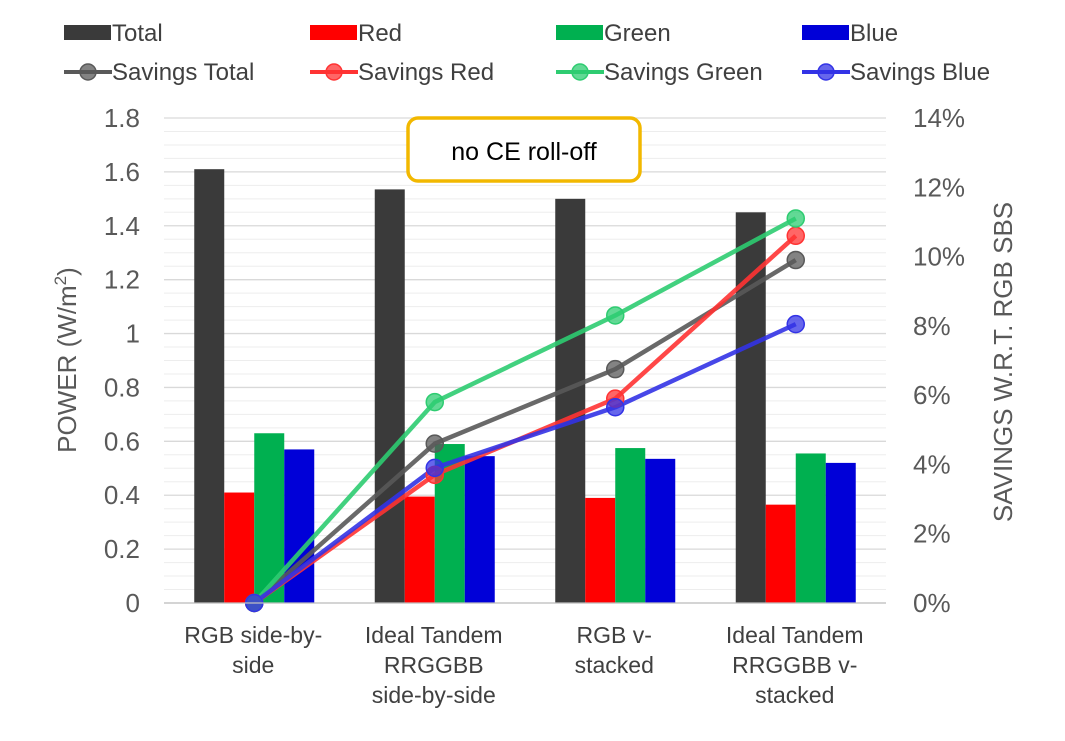  What do you see at coordinates (133, 334) in the screenshot?
I see `y-left-tick-label: 1` at bounding box center [133, 334].